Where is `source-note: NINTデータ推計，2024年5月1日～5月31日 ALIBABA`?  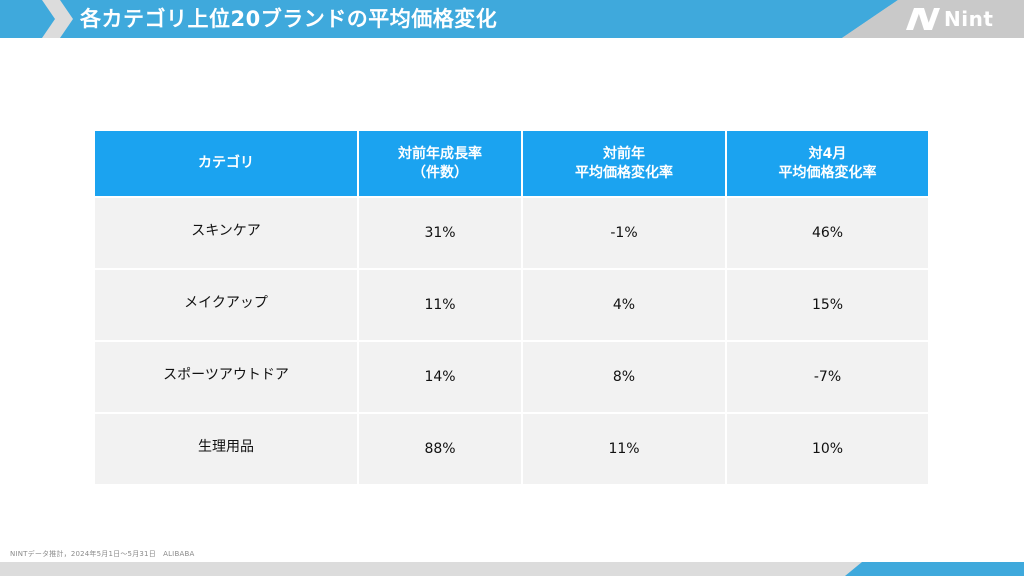 source-note: NINTデータ推計，2024年5月1日～5月31日 ALIBABA is located at coordinates (102, 554).